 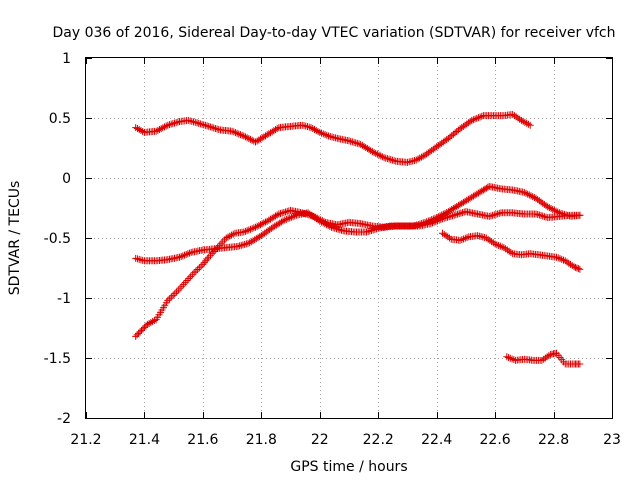 What do you see at coordinates (612, 440) in the screenshot?
I see `x-tick-label: 23` at bounding box center [612, 440].